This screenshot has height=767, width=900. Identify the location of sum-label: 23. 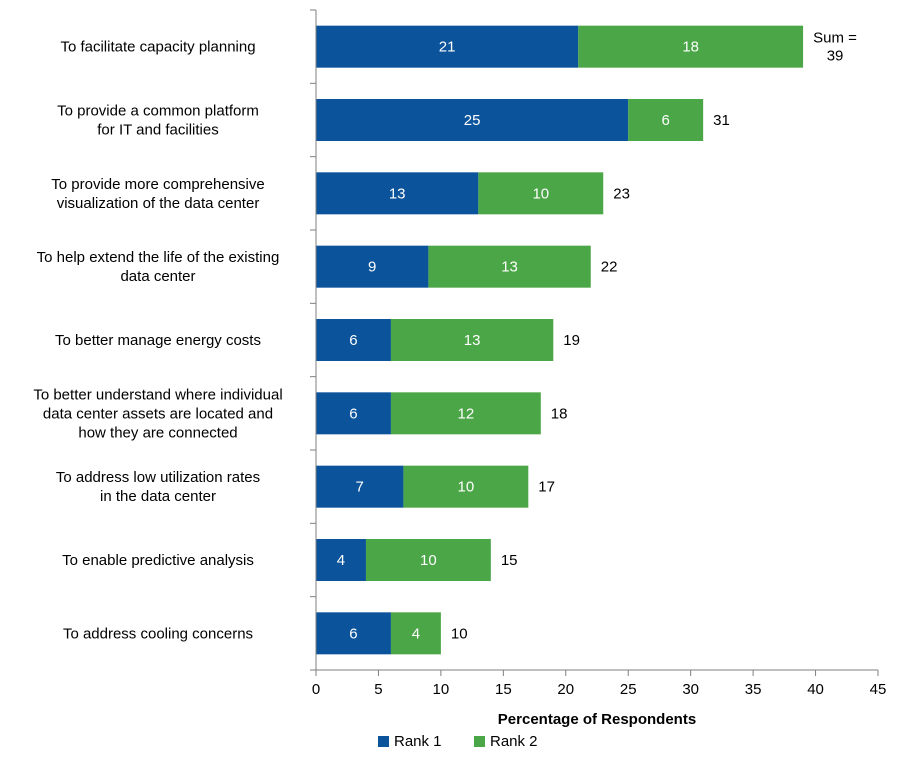
(621, 193).